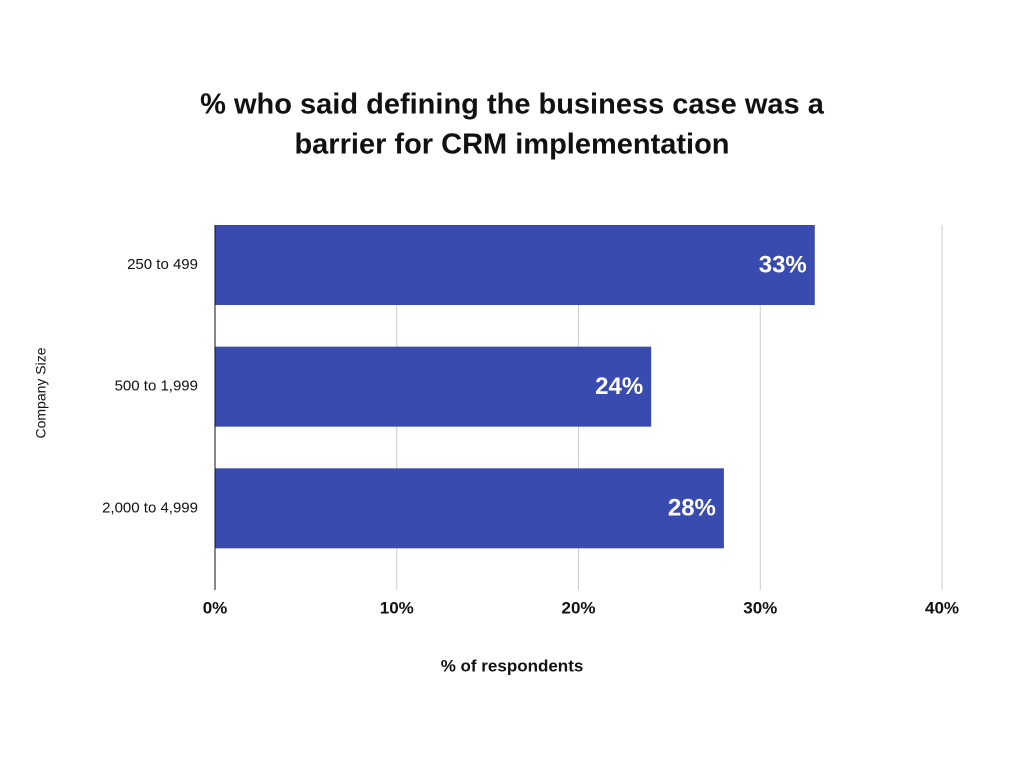 The height and width of the screenshot is (767, 1024). Describe the element at coordinates (397, 607) in the screenshot. I see `x-tick-label: 10%` at that location.